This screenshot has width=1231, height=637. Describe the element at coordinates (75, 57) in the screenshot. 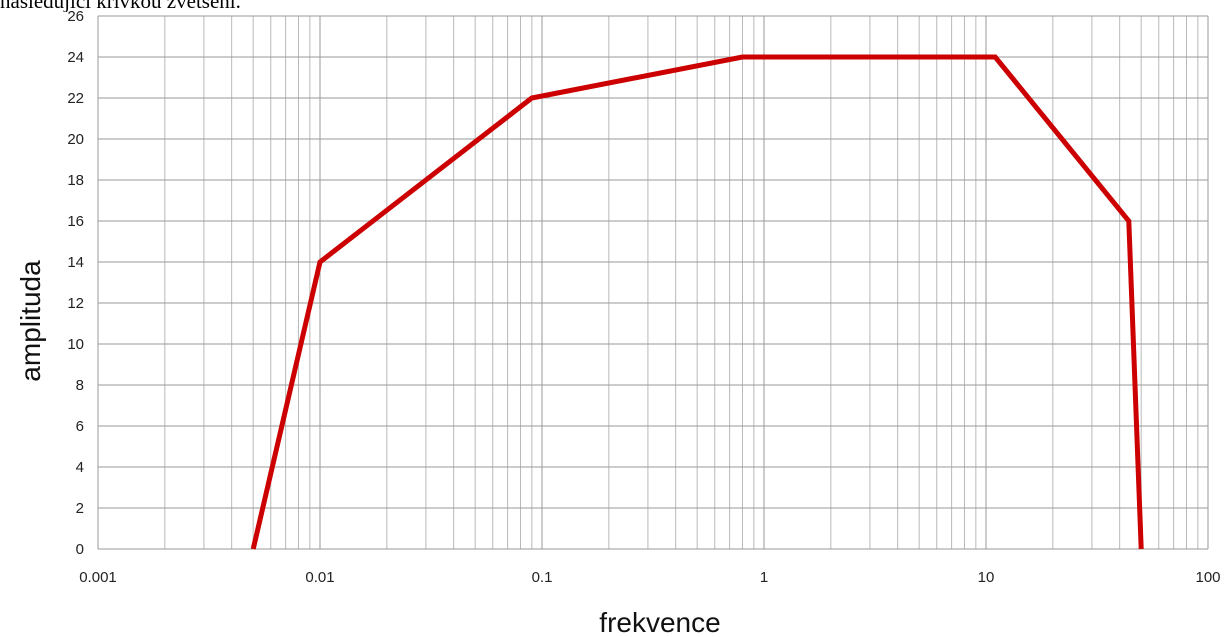

I see `y-tick-label: 24` at that location.